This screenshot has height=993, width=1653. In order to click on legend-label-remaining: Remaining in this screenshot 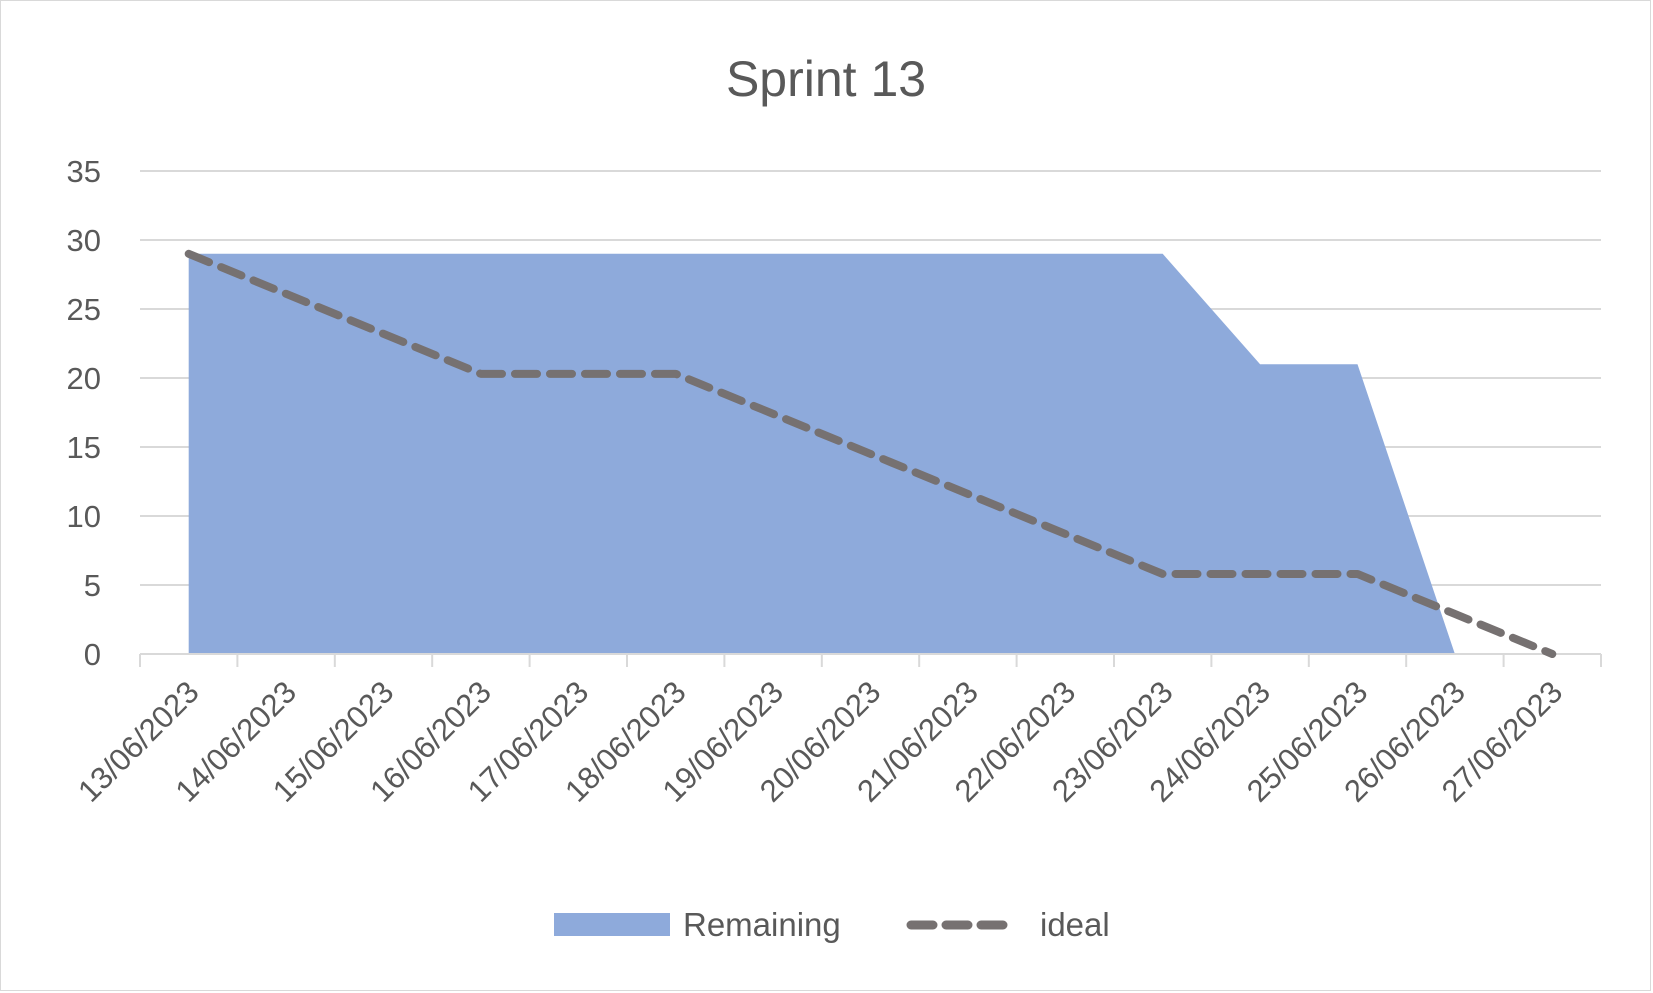, I will do `click(762, 924)`.